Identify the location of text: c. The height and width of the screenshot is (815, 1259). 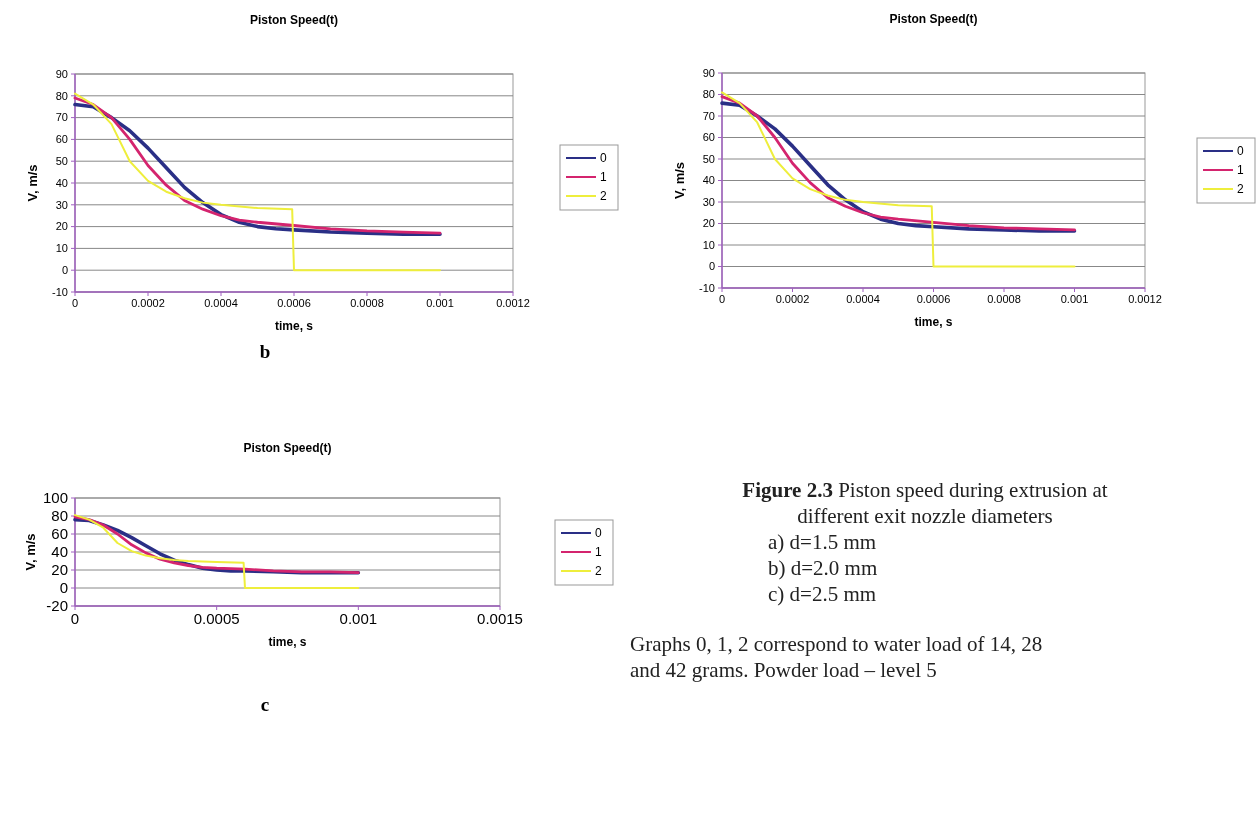
(265, 704).